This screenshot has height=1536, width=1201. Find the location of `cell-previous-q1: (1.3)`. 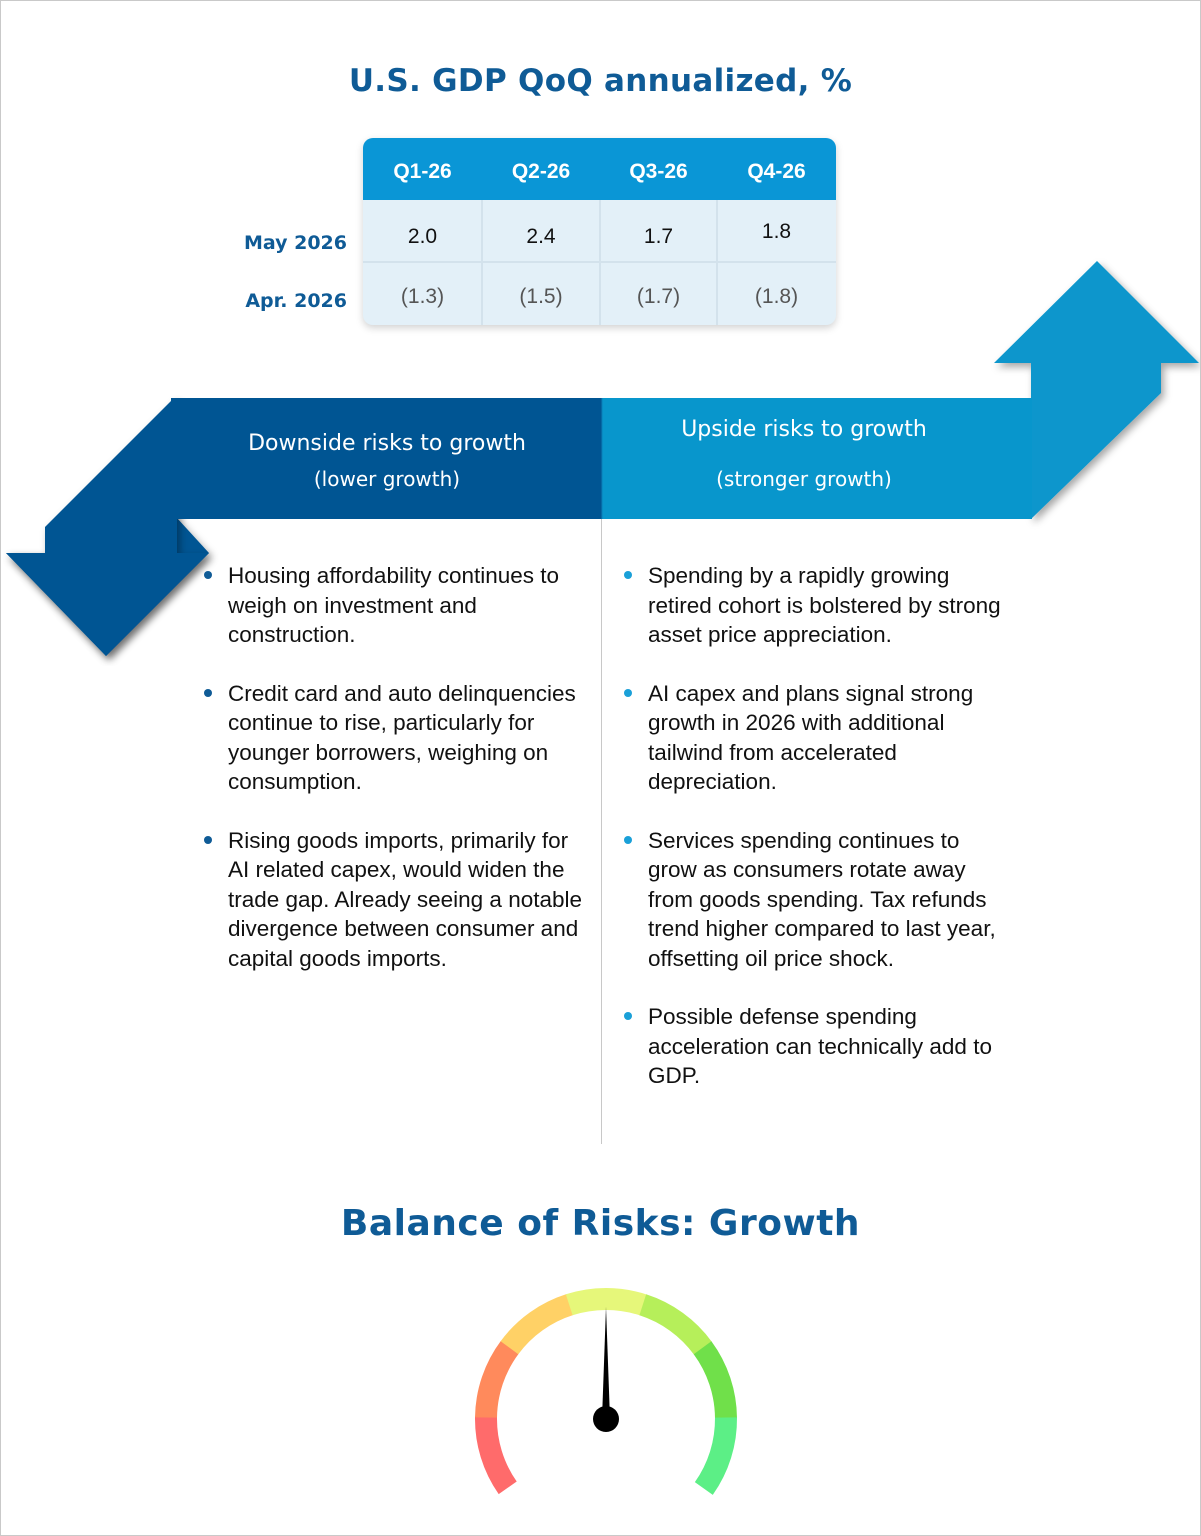

cell-previous-q1: (1.3) is located at coordinates (422, 296).